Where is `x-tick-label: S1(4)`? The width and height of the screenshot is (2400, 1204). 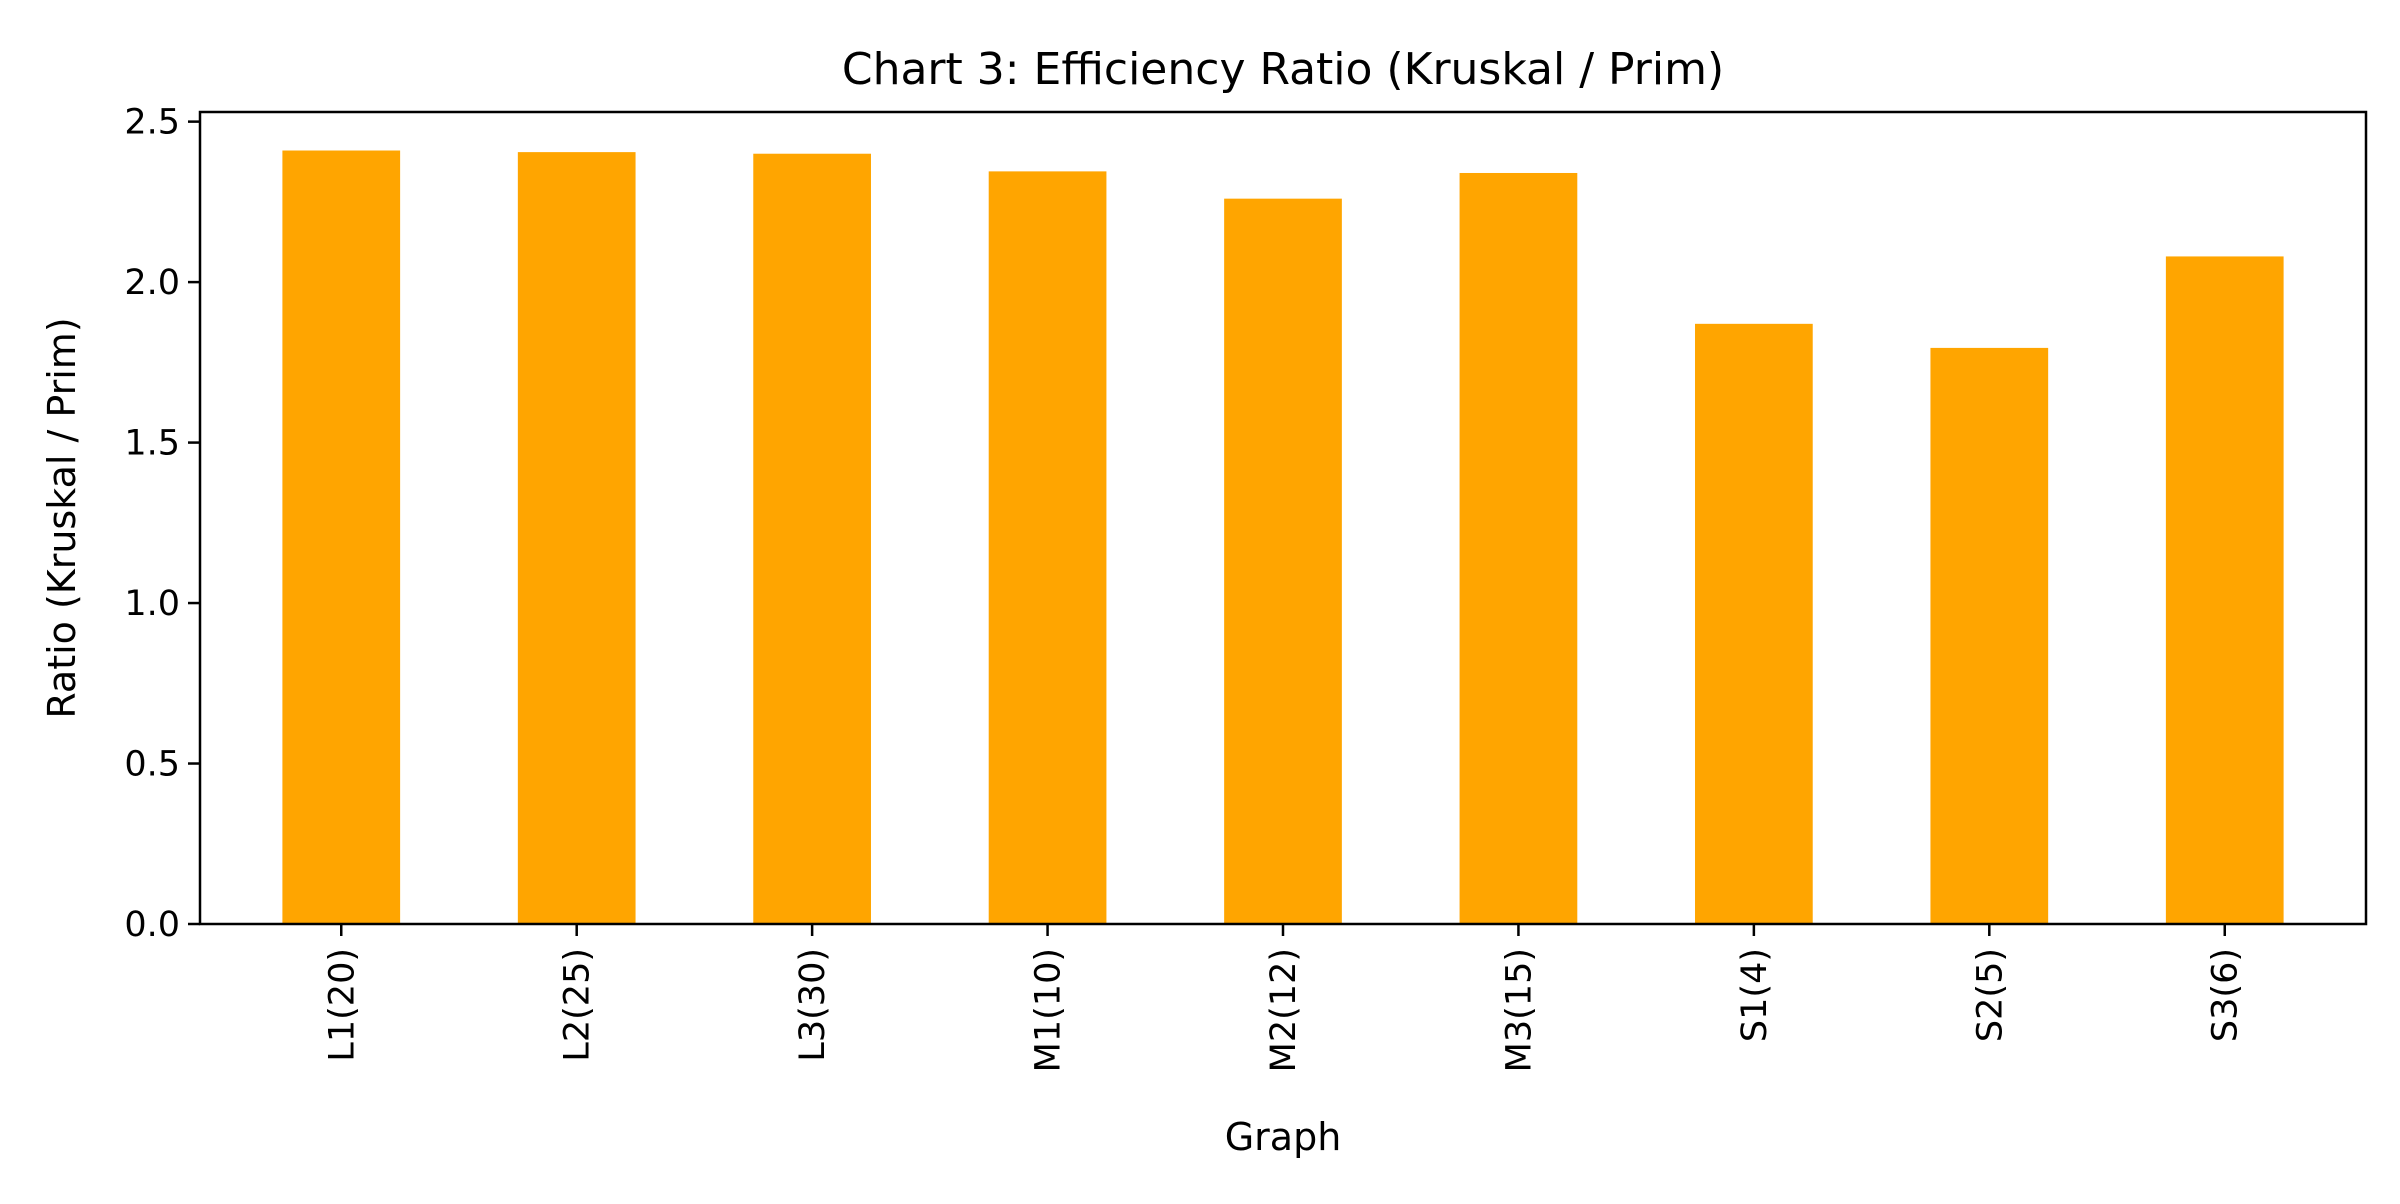
x-tick-label: S1(4) is located at coordinates (1755, 995).